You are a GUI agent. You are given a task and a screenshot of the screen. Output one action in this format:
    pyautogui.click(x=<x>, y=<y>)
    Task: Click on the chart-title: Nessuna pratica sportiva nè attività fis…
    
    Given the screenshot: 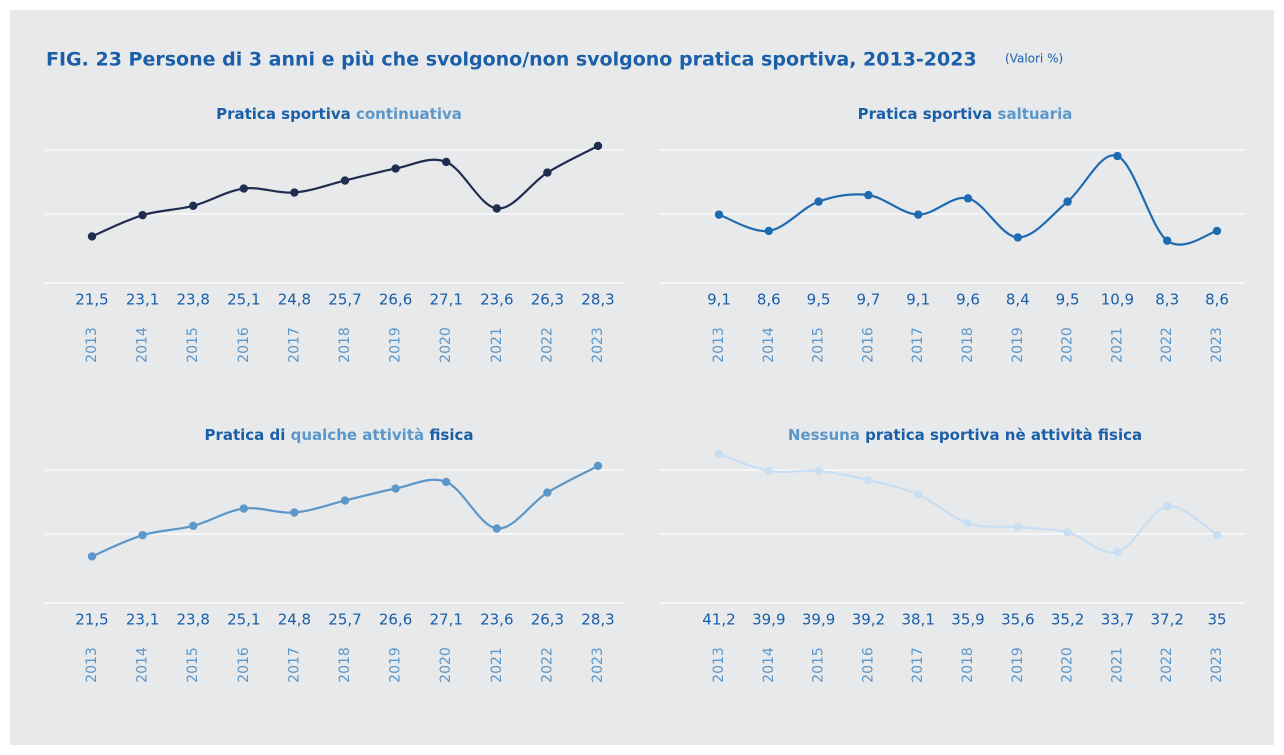 What is the action you would take?
    pyautogui.click(x=965, y=435)
    